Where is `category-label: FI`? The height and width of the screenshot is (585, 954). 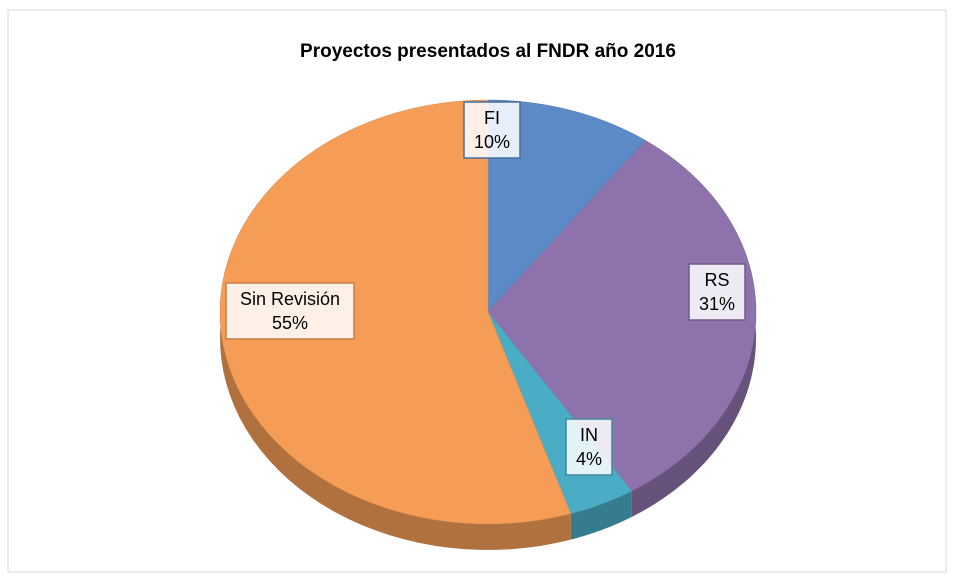 category-label: FI is located at coordinates (492, 118).